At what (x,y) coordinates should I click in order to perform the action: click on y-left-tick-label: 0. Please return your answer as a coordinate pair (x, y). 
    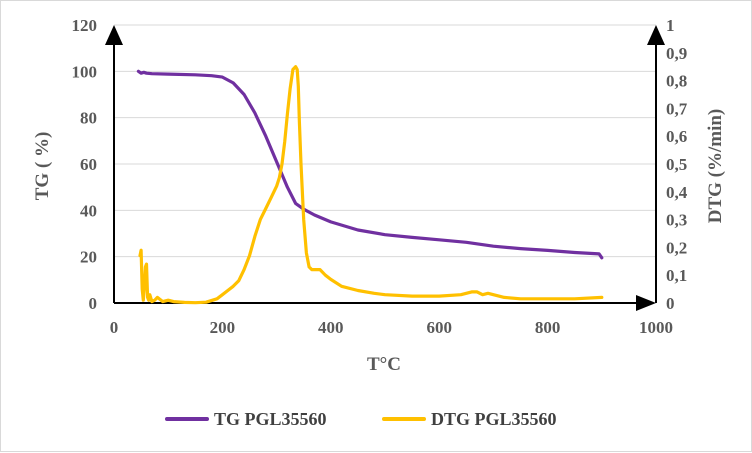
    Looking at the image, I should click on (93, 303).